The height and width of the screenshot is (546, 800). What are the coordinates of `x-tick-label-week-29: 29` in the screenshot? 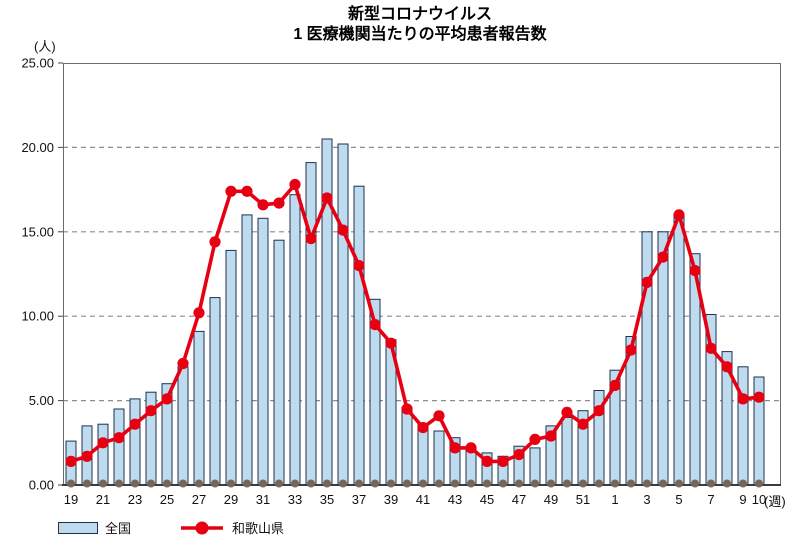 It's located at (231, 499).